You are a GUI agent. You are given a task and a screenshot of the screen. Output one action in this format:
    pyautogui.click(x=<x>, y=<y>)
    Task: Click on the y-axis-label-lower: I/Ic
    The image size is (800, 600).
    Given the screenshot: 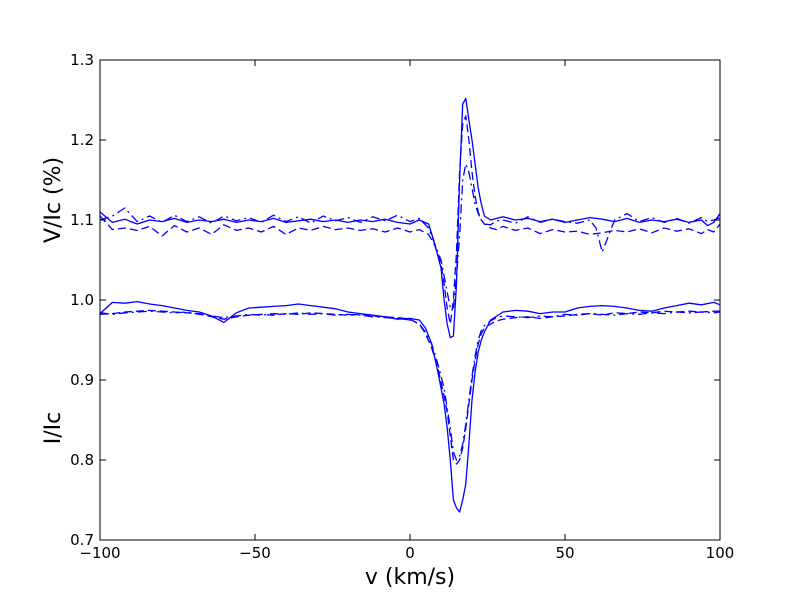 What is the action you would take?
    pyautogui.click(x=53, y=428)
    